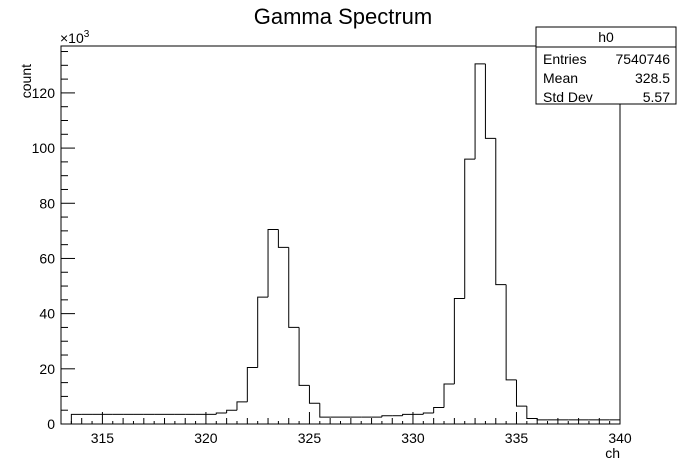 This screenshot has height=461, width=686. What do you see at coordinates (44, 93) in the screenshot?
I see `y-tick-label: 120` at bounding box center [44, 93].